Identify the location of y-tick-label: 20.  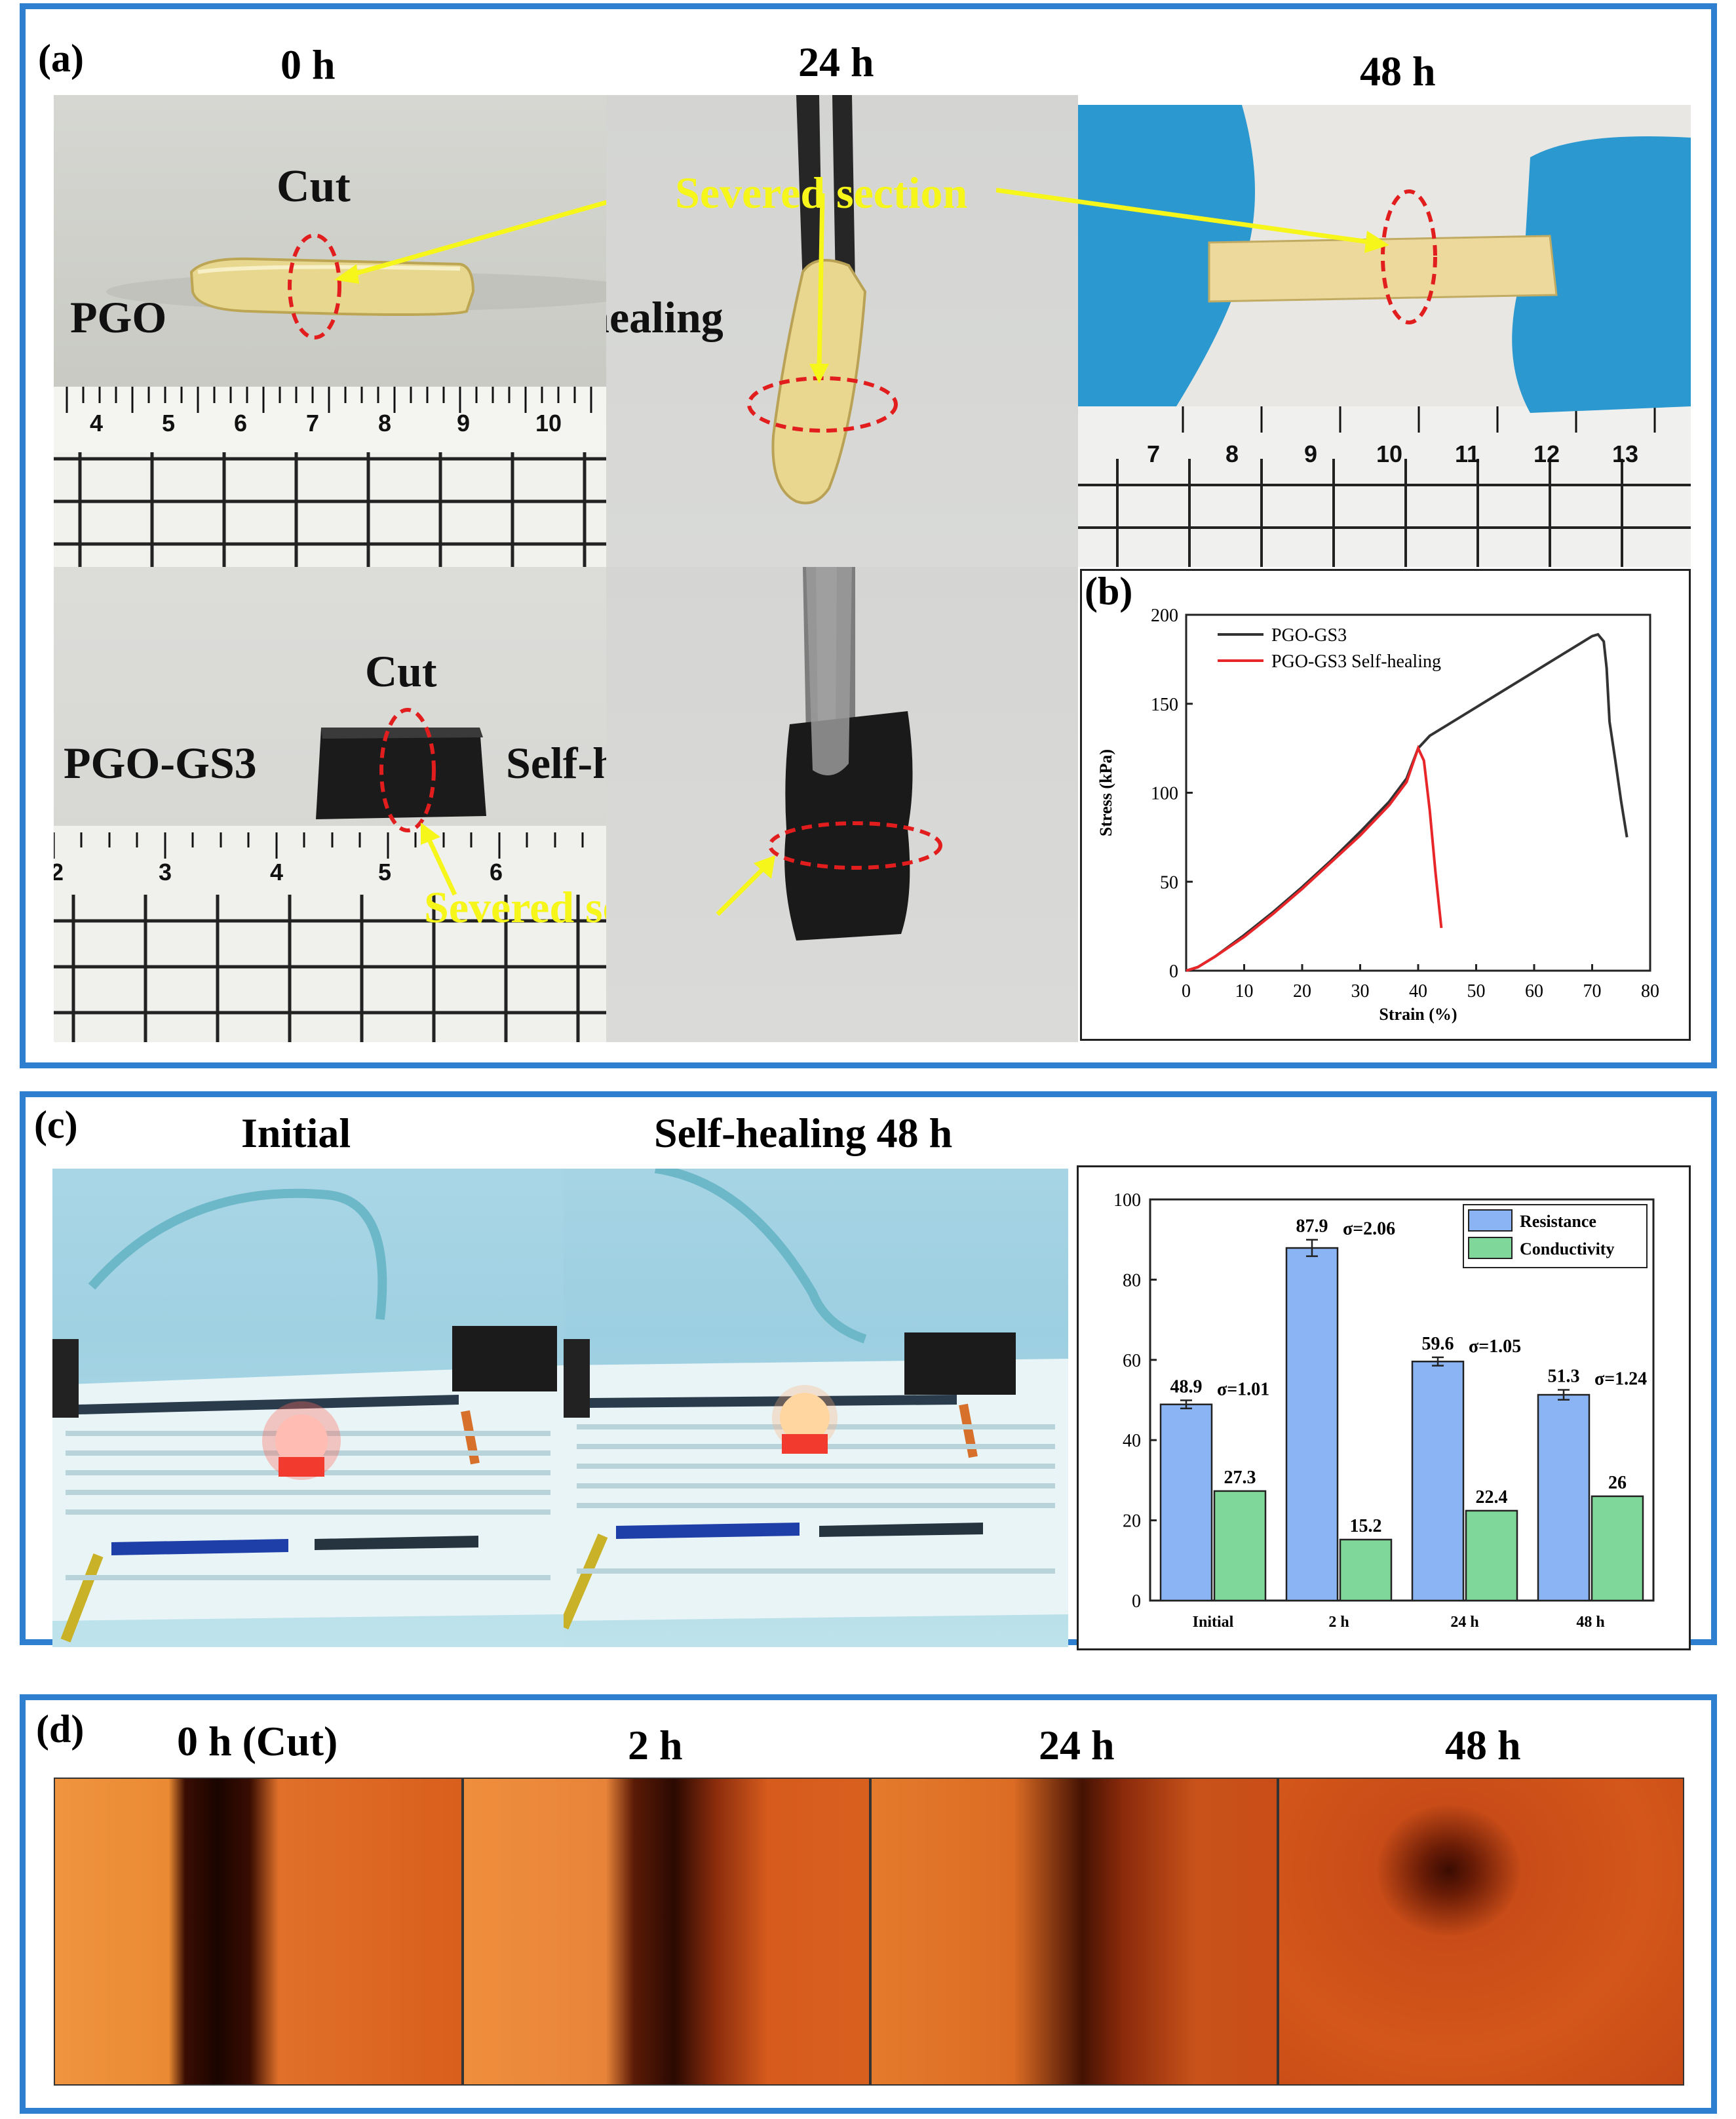
(1132, 1522).